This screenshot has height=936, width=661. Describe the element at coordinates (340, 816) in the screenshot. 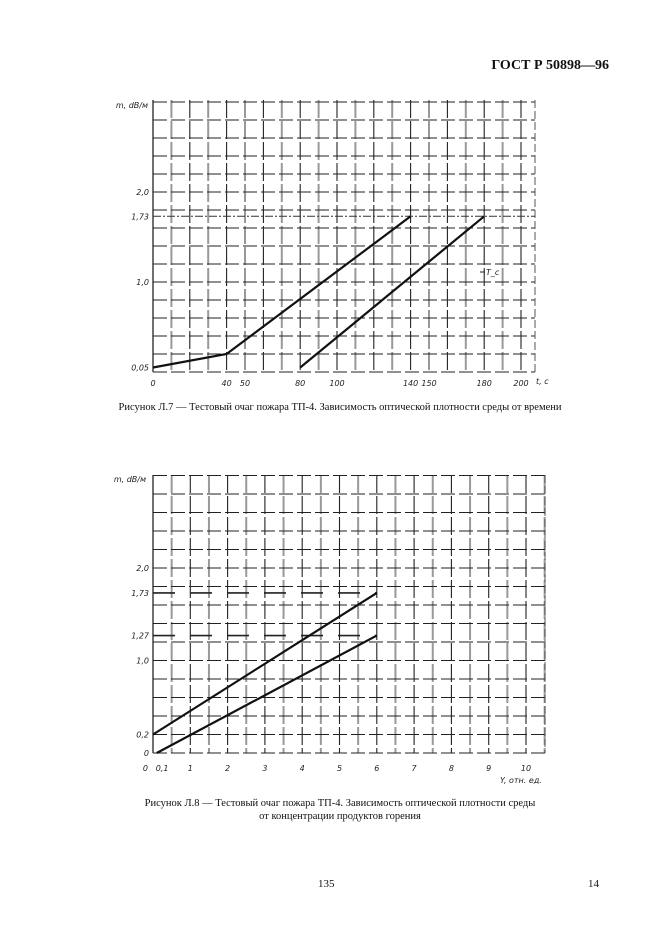

I see `figure-l8-caption-line-2: от концентрации продуктов горения` at that location.